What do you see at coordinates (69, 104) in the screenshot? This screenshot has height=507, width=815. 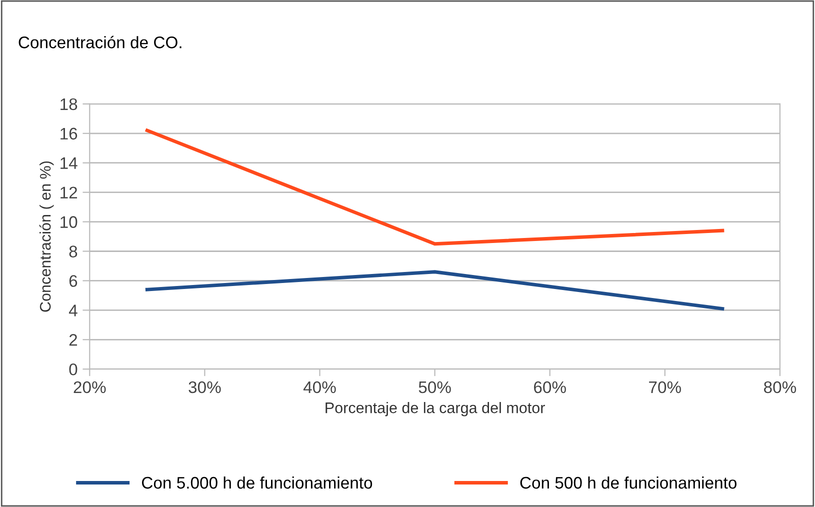 I see `y-tick-label: 18` at bounding box center [69, 104].